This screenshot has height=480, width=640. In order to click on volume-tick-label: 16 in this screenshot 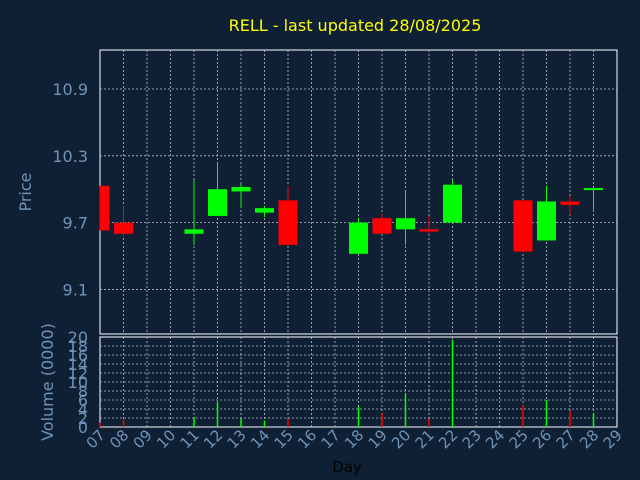, I will do `click(78, 355)`.